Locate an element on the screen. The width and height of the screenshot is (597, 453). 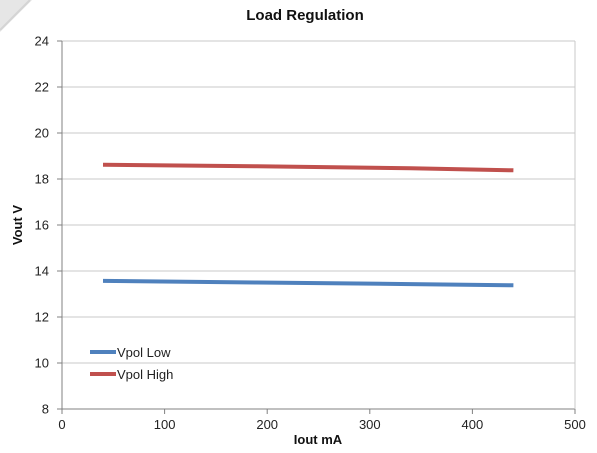
x-tick-label: 100 is located at coordinates (165, 424).